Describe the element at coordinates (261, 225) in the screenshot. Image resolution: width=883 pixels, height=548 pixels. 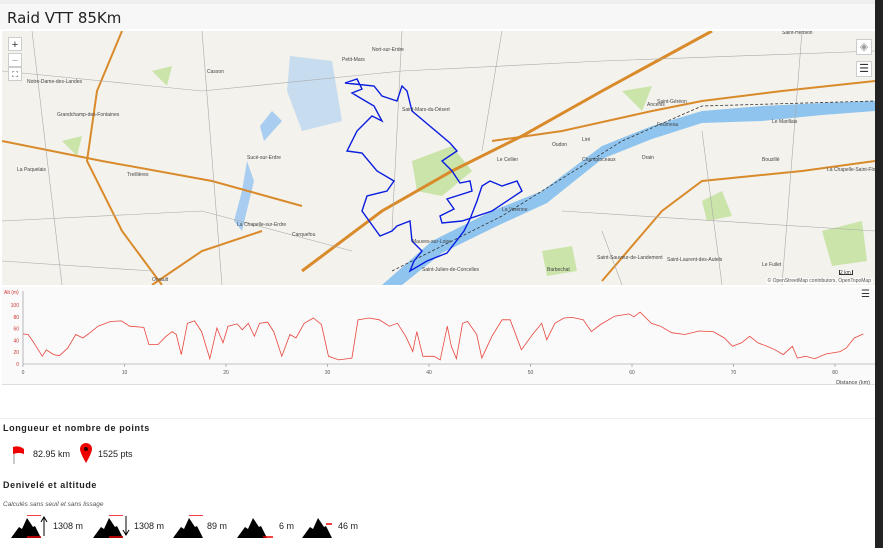
I see `place-label: La Chapelle-sur-Erdre` at that location.